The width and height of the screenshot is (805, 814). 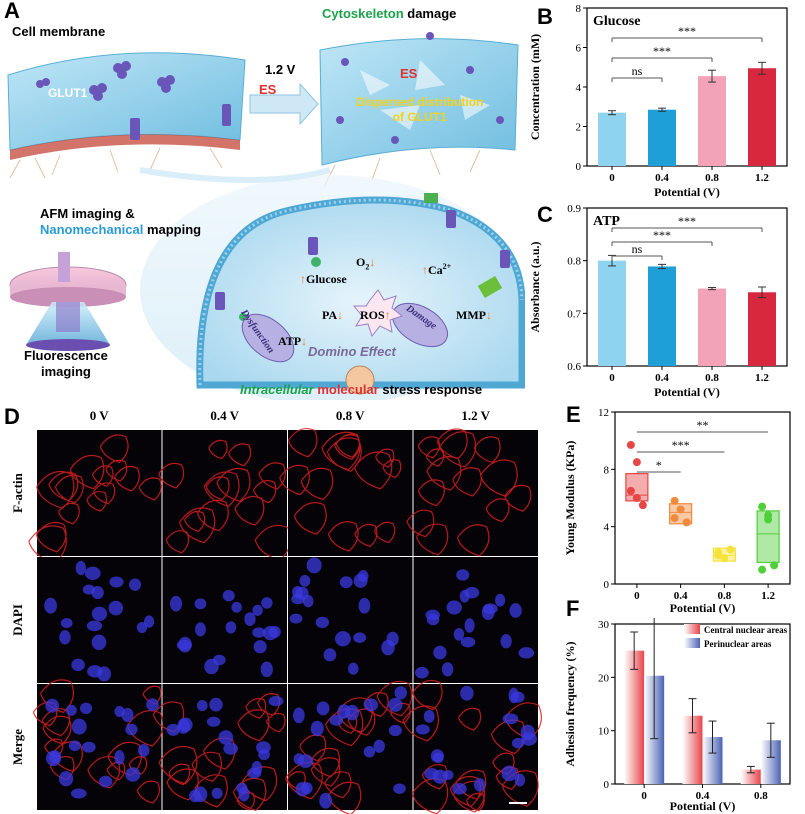 What do you see at coordinates (360, 294) in the screenshot?
I see `cell-cross-section` at bounding box center [360, 294].